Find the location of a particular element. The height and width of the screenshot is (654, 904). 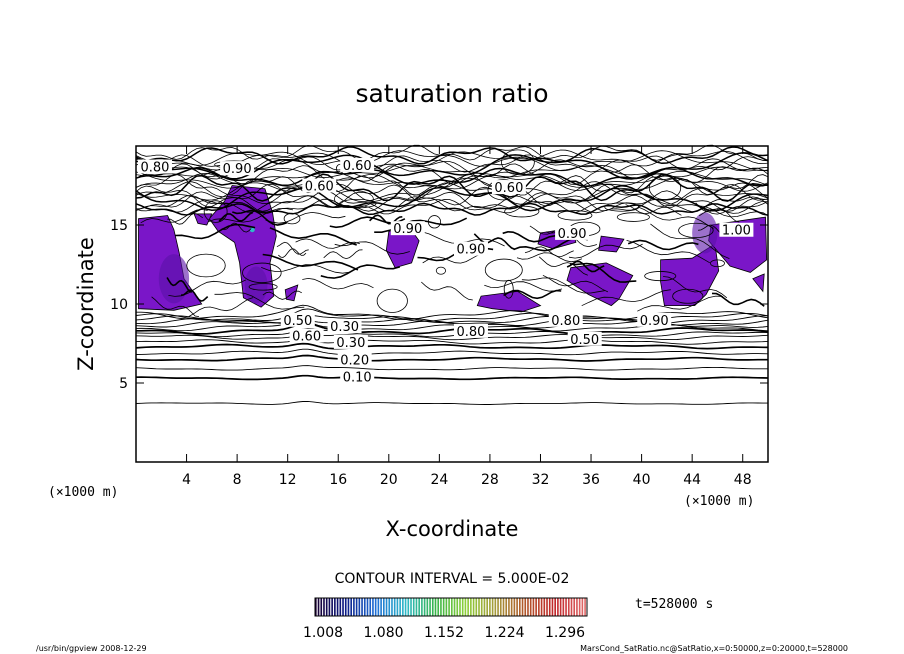

colorbar-frame is located at coordinates (451, 607).